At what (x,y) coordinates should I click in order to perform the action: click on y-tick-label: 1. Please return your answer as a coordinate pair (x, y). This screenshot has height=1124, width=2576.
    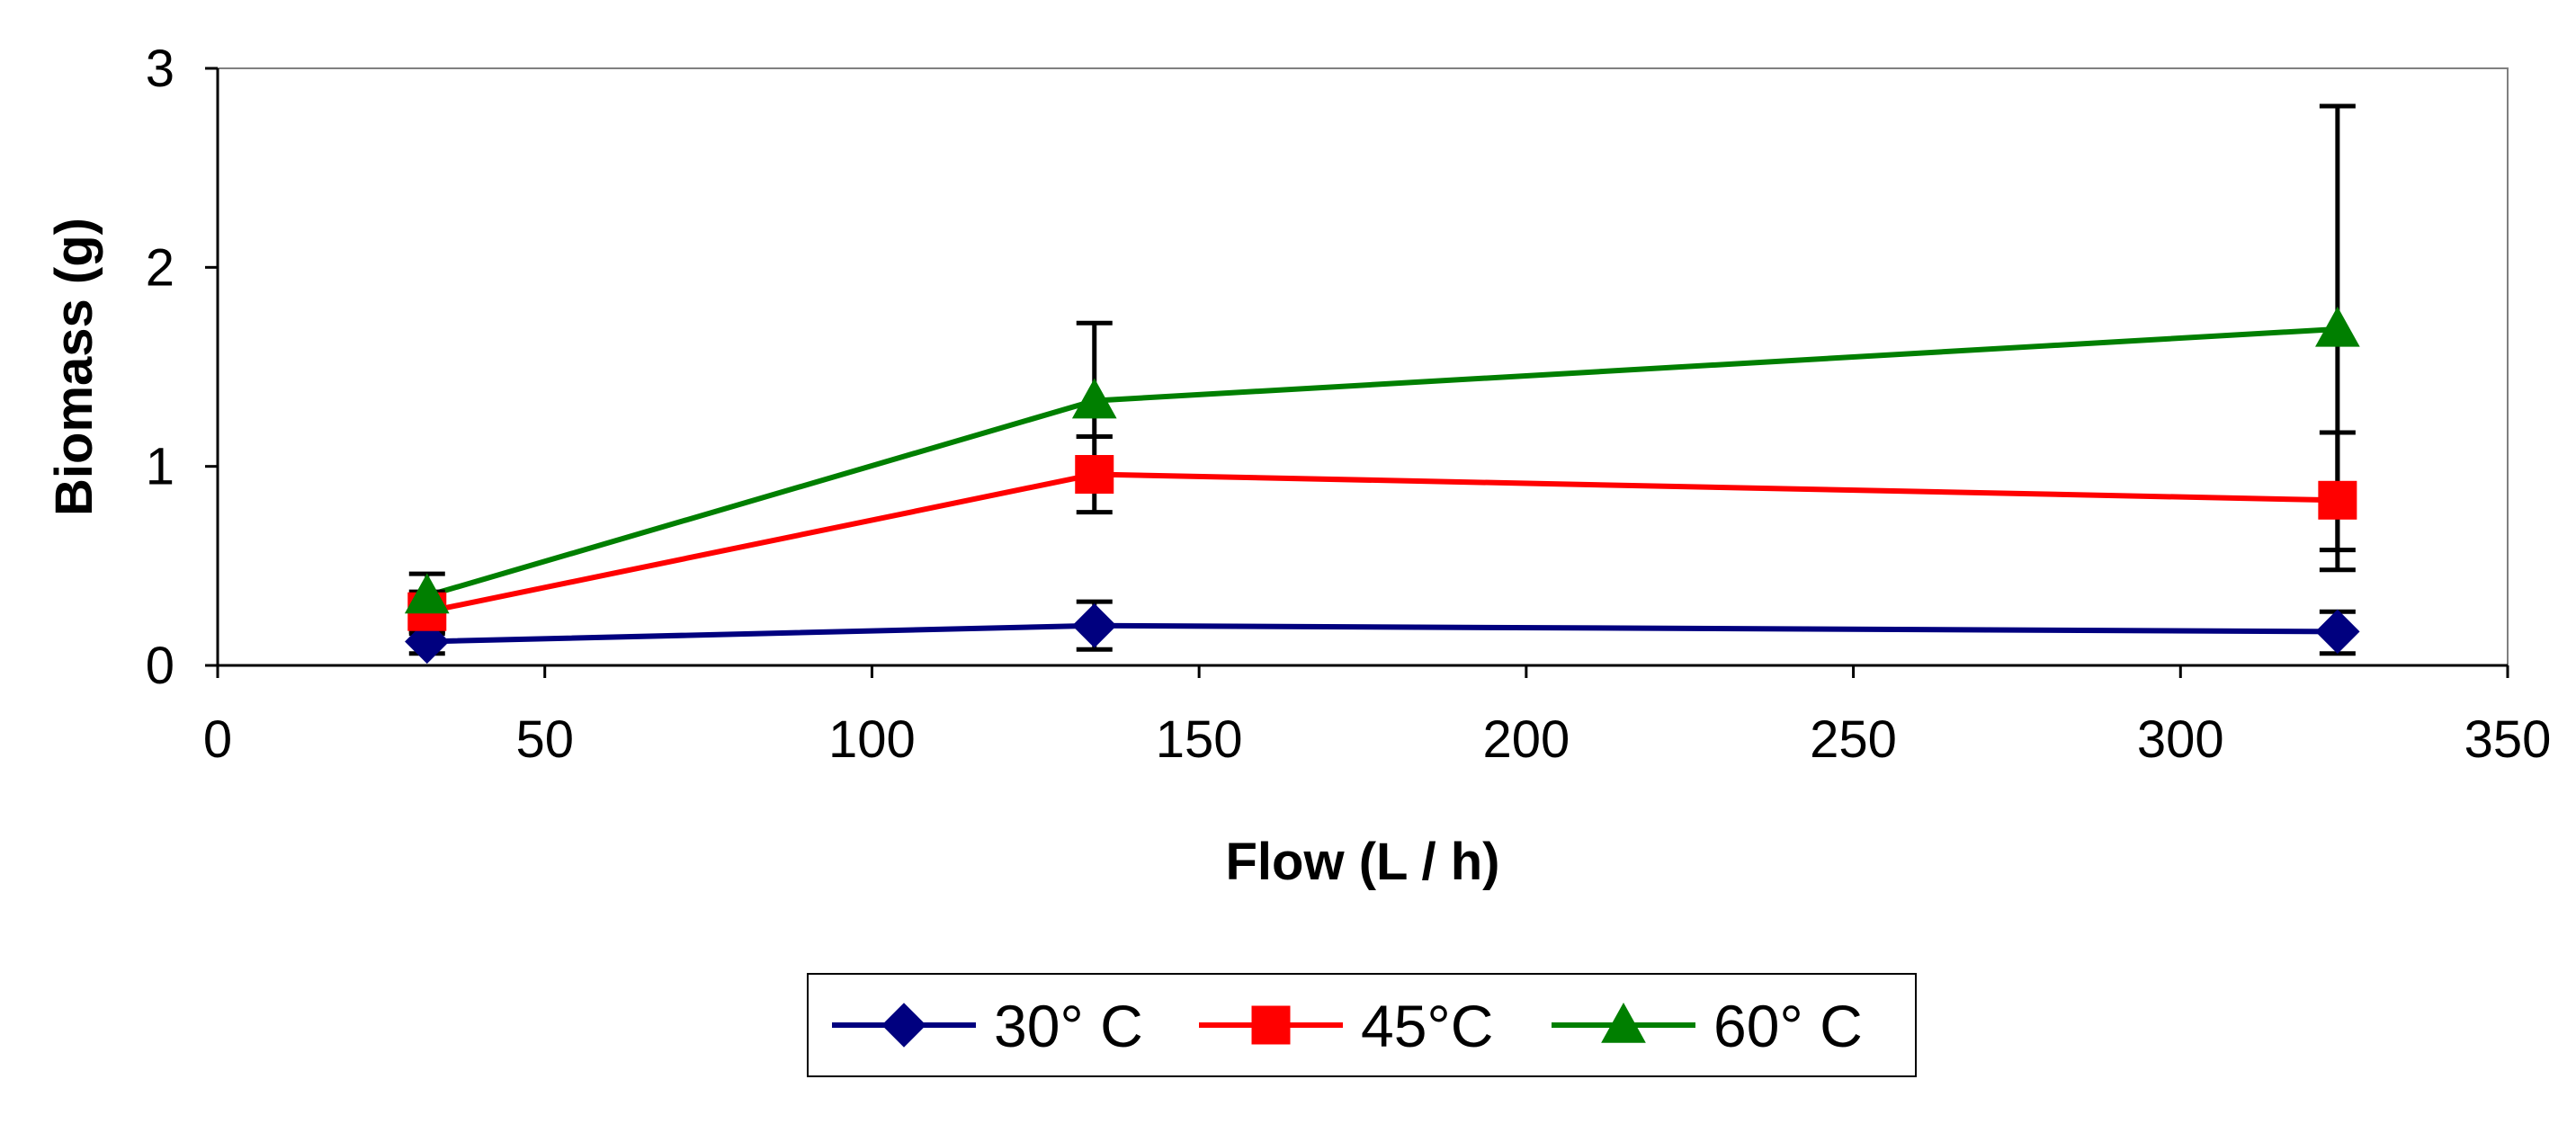
    Looking at the image, I should click on (160, 467).